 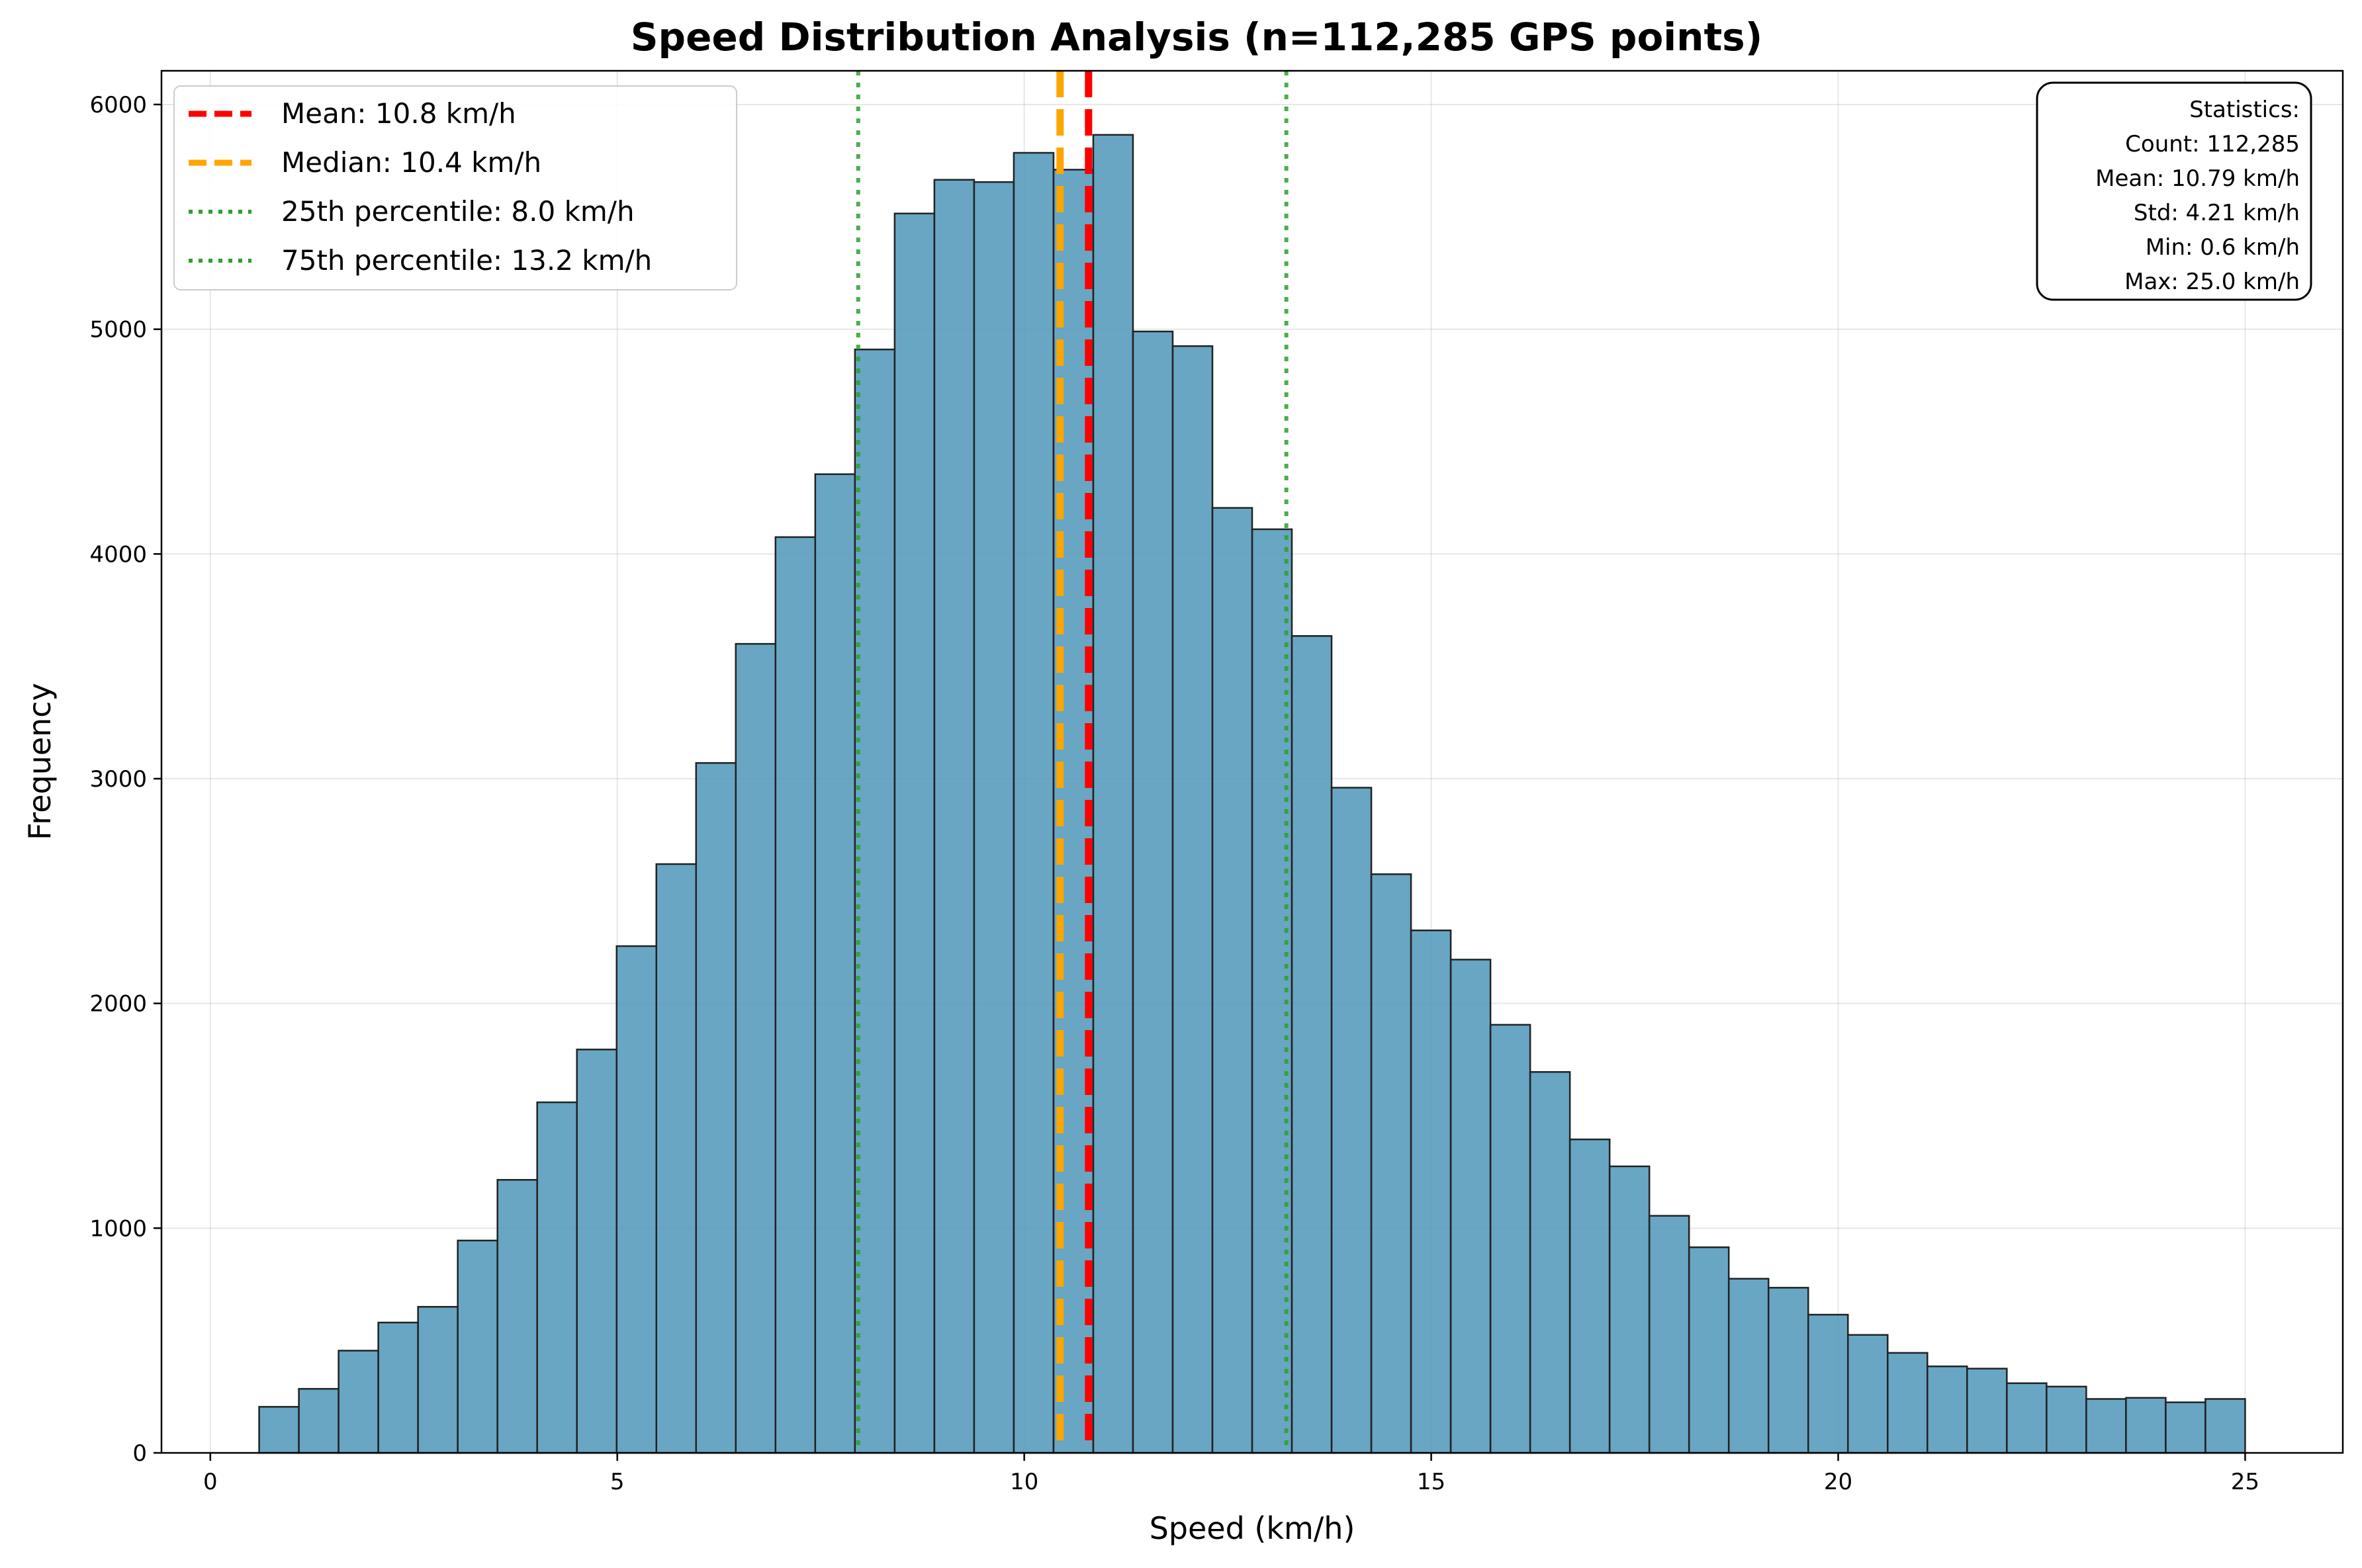 I want to click on x-tick-label: 20, so click(x=1838, y=1482).